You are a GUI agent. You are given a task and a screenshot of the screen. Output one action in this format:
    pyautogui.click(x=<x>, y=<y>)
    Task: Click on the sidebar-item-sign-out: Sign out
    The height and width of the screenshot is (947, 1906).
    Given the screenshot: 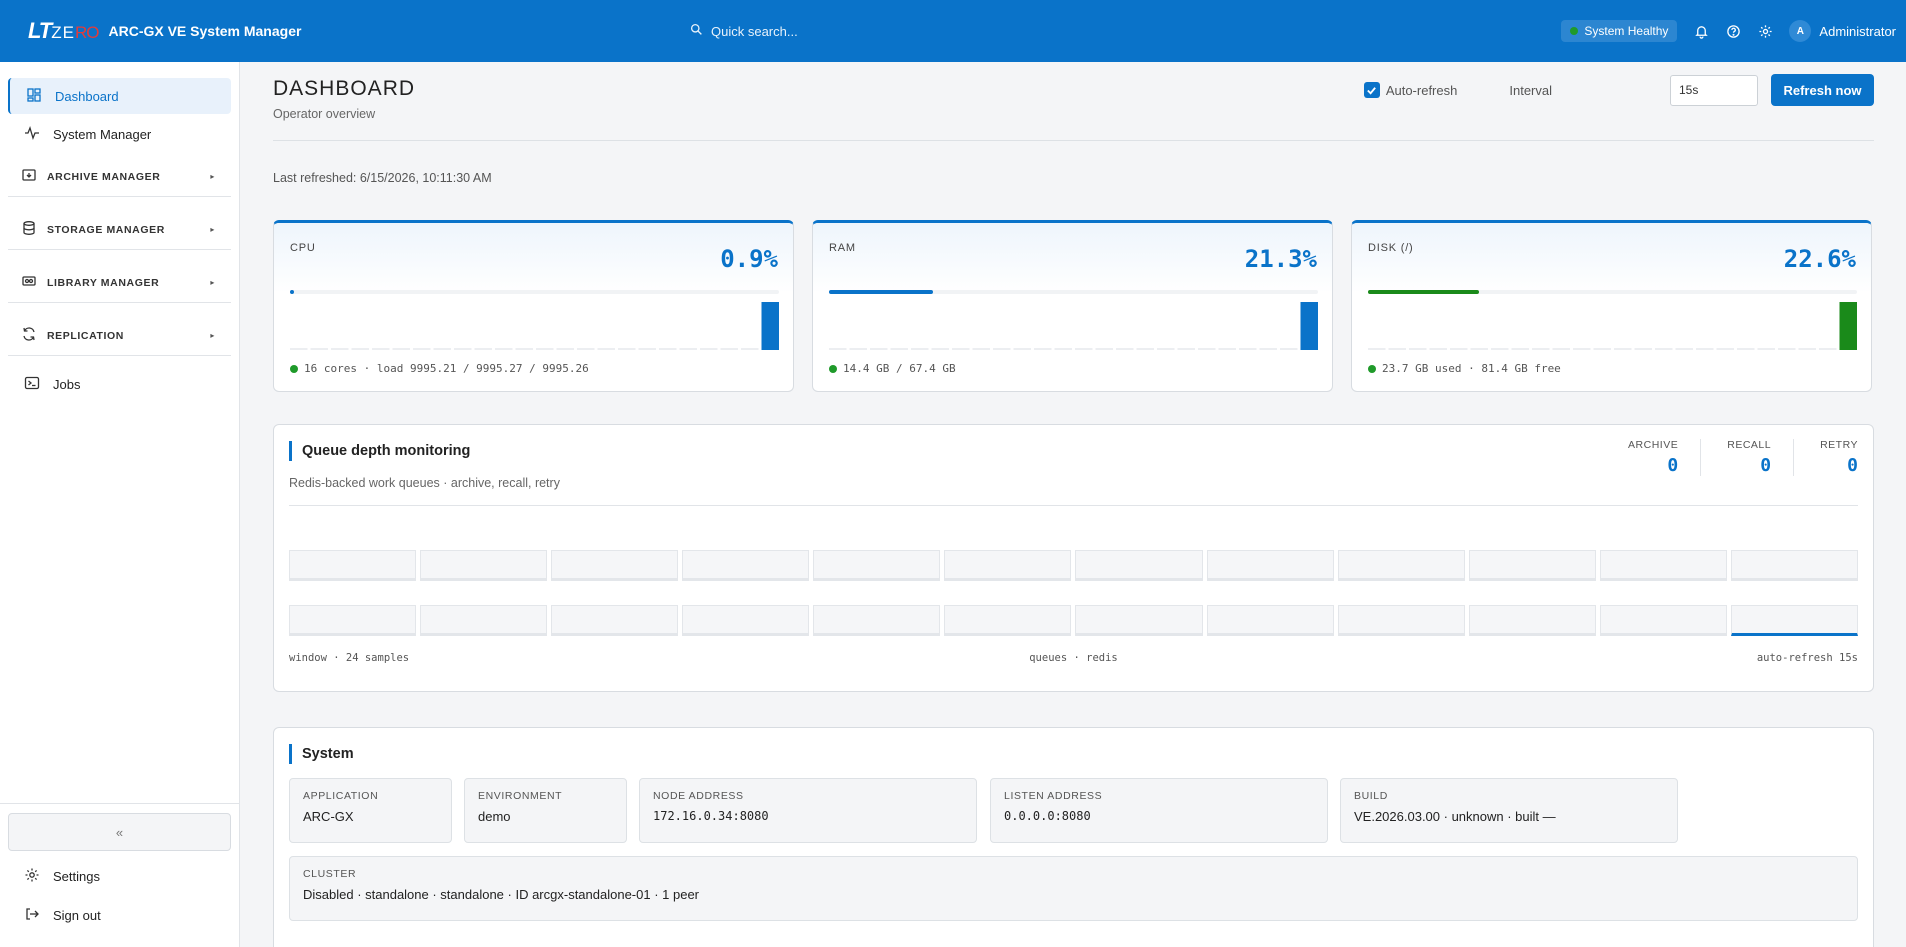 What is the action you would take?
    pyautogui.click(x=119, y=915)
    